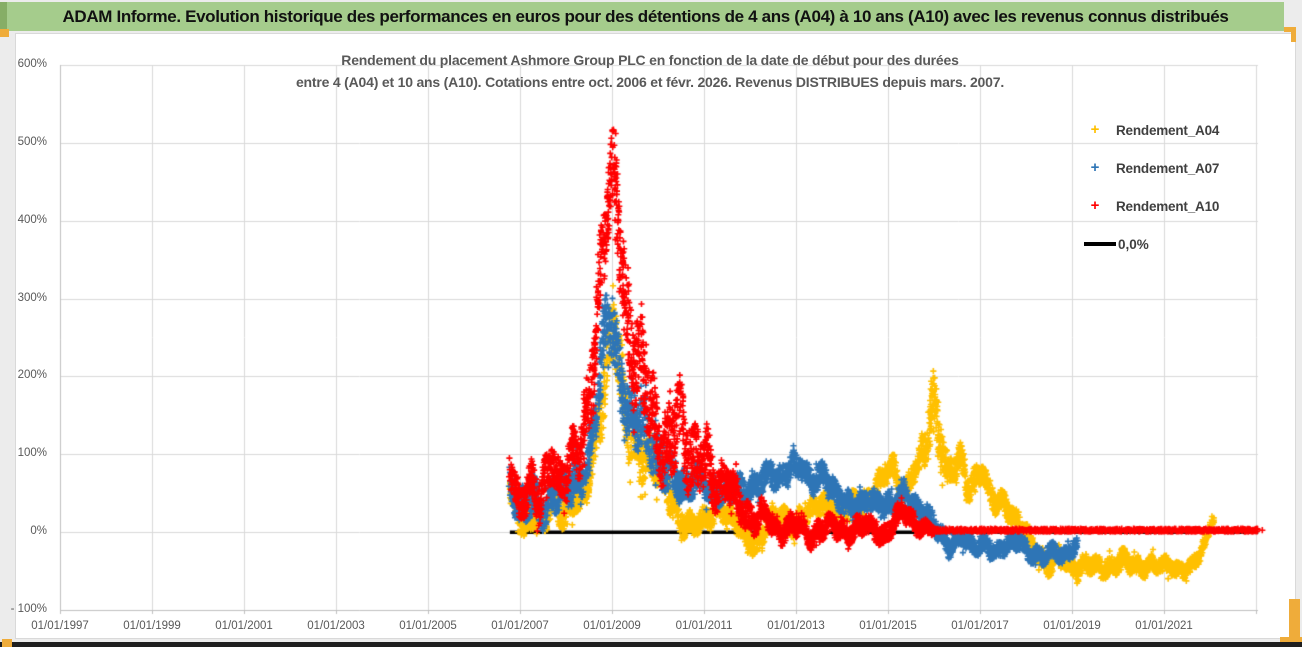 The width and height of the screenshot is (1302, 647). I want to click on x-tick-label: 01/01/2021, so click(1164, 626).